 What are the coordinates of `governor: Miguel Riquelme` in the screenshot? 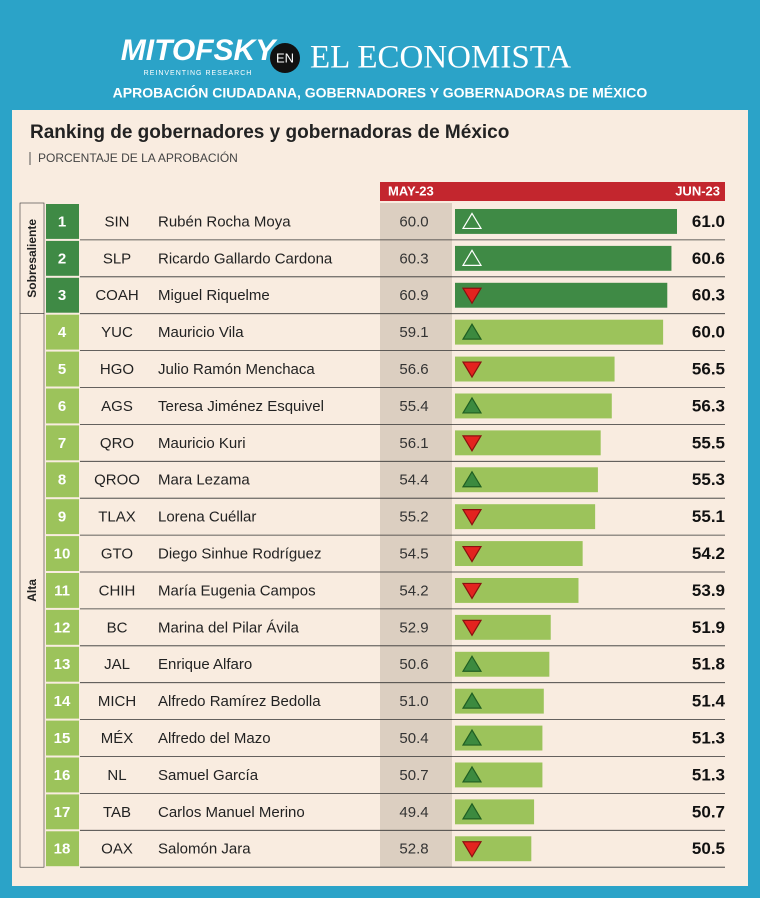 It's located at (214, 295).